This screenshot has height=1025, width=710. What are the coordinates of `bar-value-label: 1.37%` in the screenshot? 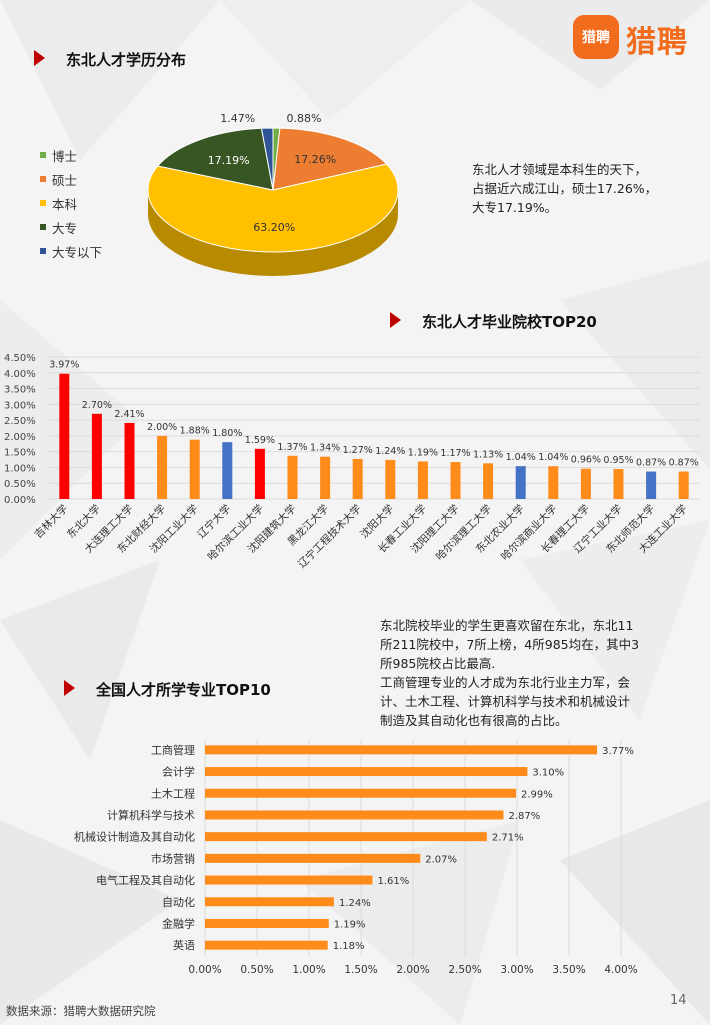 It's located at (292, 447).